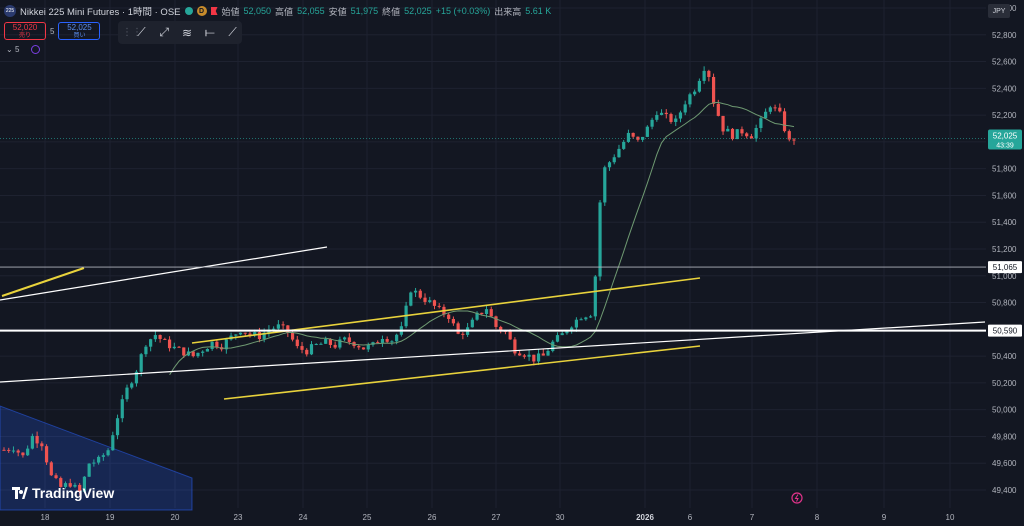  I want to click on falling-channel-fill, so click(96, 458).